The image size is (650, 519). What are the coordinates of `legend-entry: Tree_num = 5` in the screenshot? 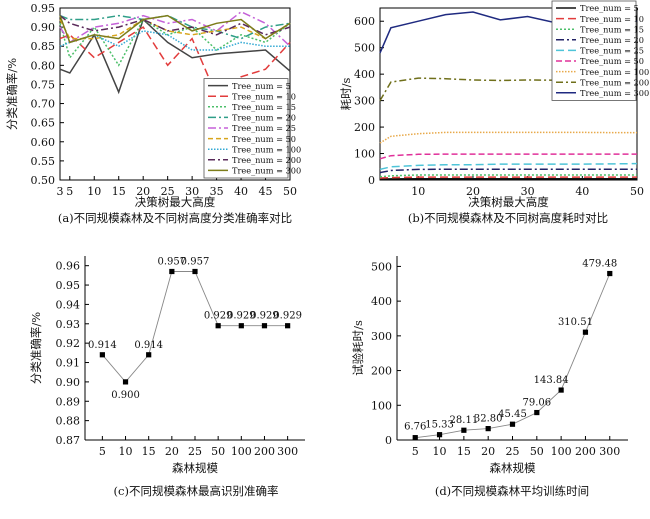 It's located at (609, 8).